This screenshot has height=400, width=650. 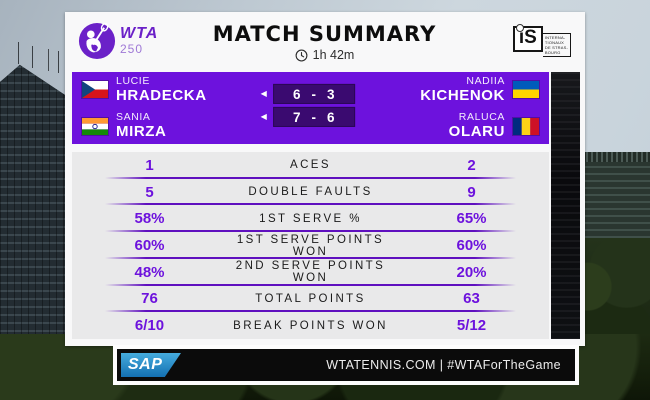 I want to click on panel-header: WTA 250 MATCH SUMMARY 1h 42m iS, so click(x=325, y=40).